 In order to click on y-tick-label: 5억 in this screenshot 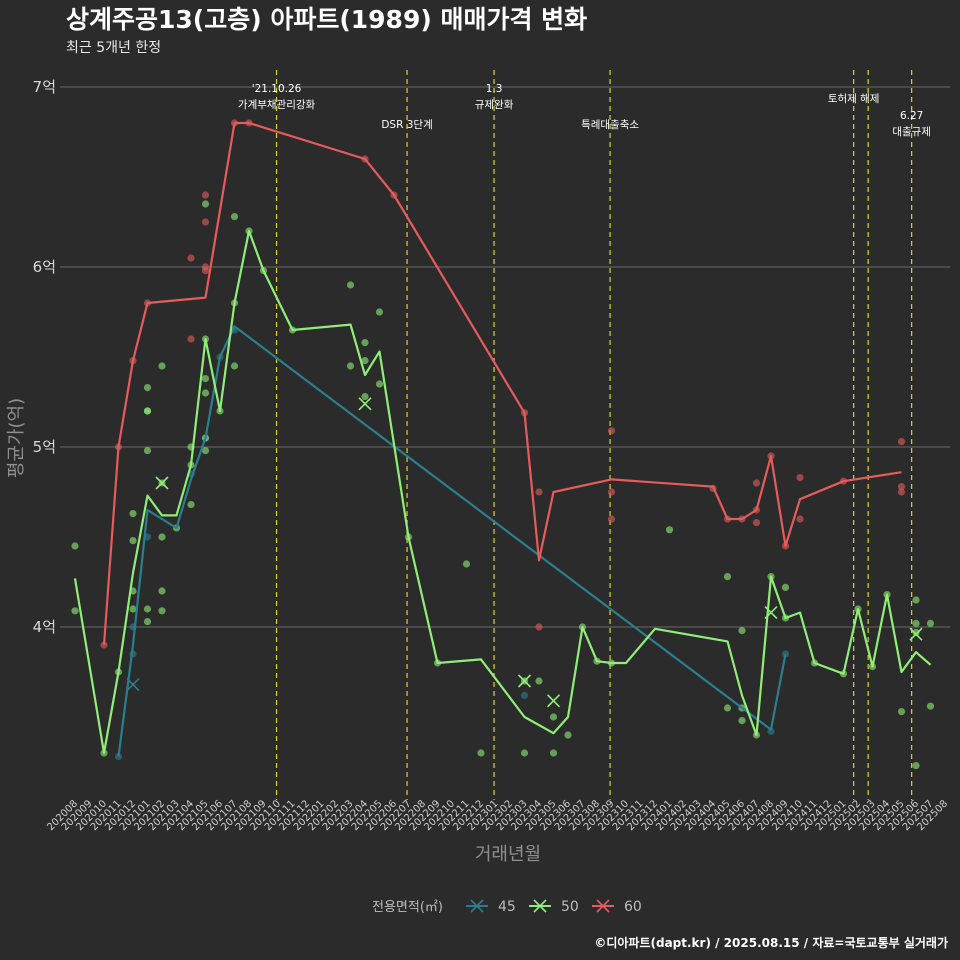, I will do `click(44, 447)`.